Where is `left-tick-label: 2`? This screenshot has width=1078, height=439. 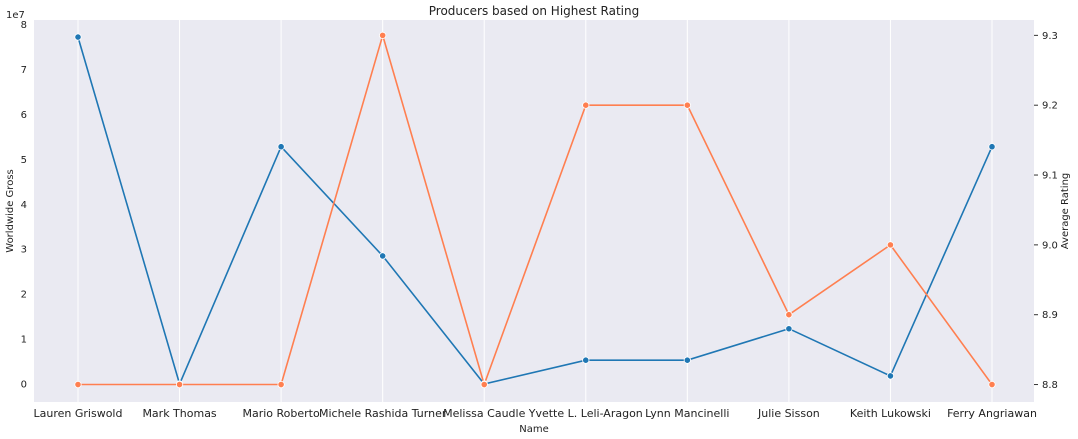
left-tick-label: 2 is located at coordinates (24, 295).